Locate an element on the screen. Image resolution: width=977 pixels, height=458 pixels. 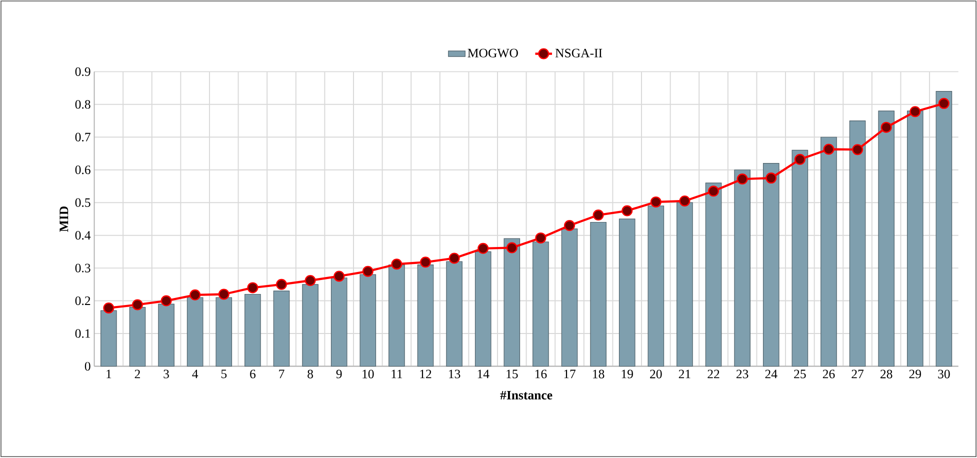
x-tick-label: 19 is located at coordinates (627, 374).